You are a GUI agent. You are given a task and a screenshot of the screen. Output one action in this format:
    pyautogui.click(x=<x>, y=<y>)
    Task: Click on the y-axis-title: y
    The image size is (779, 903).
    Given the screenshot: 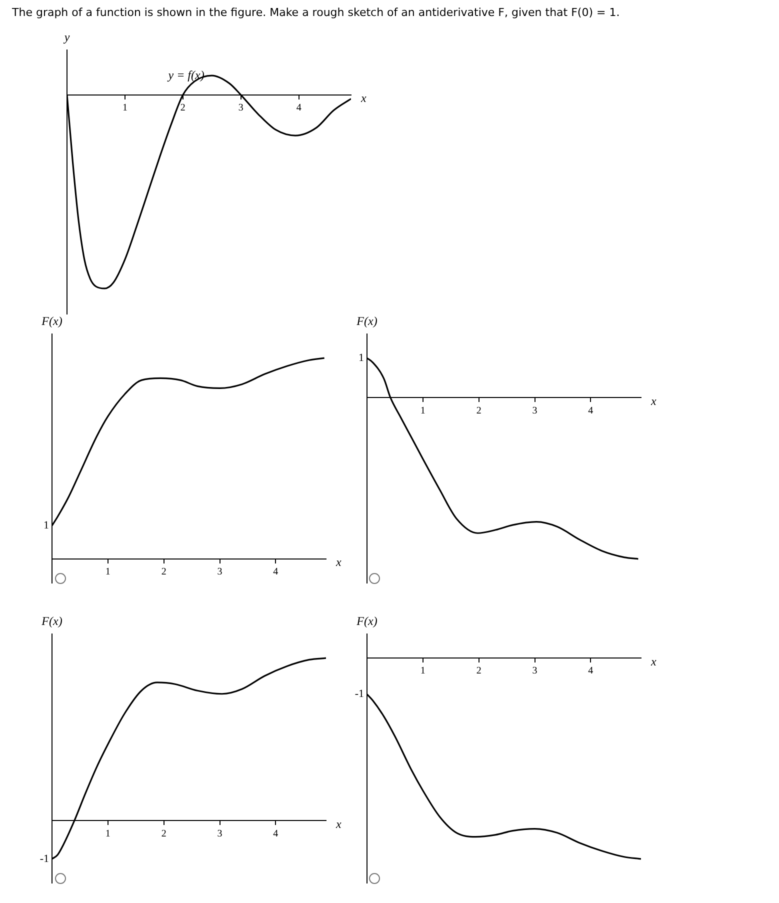 What is the action you would take?
    pyautogui.click(x=66, y=37)
    